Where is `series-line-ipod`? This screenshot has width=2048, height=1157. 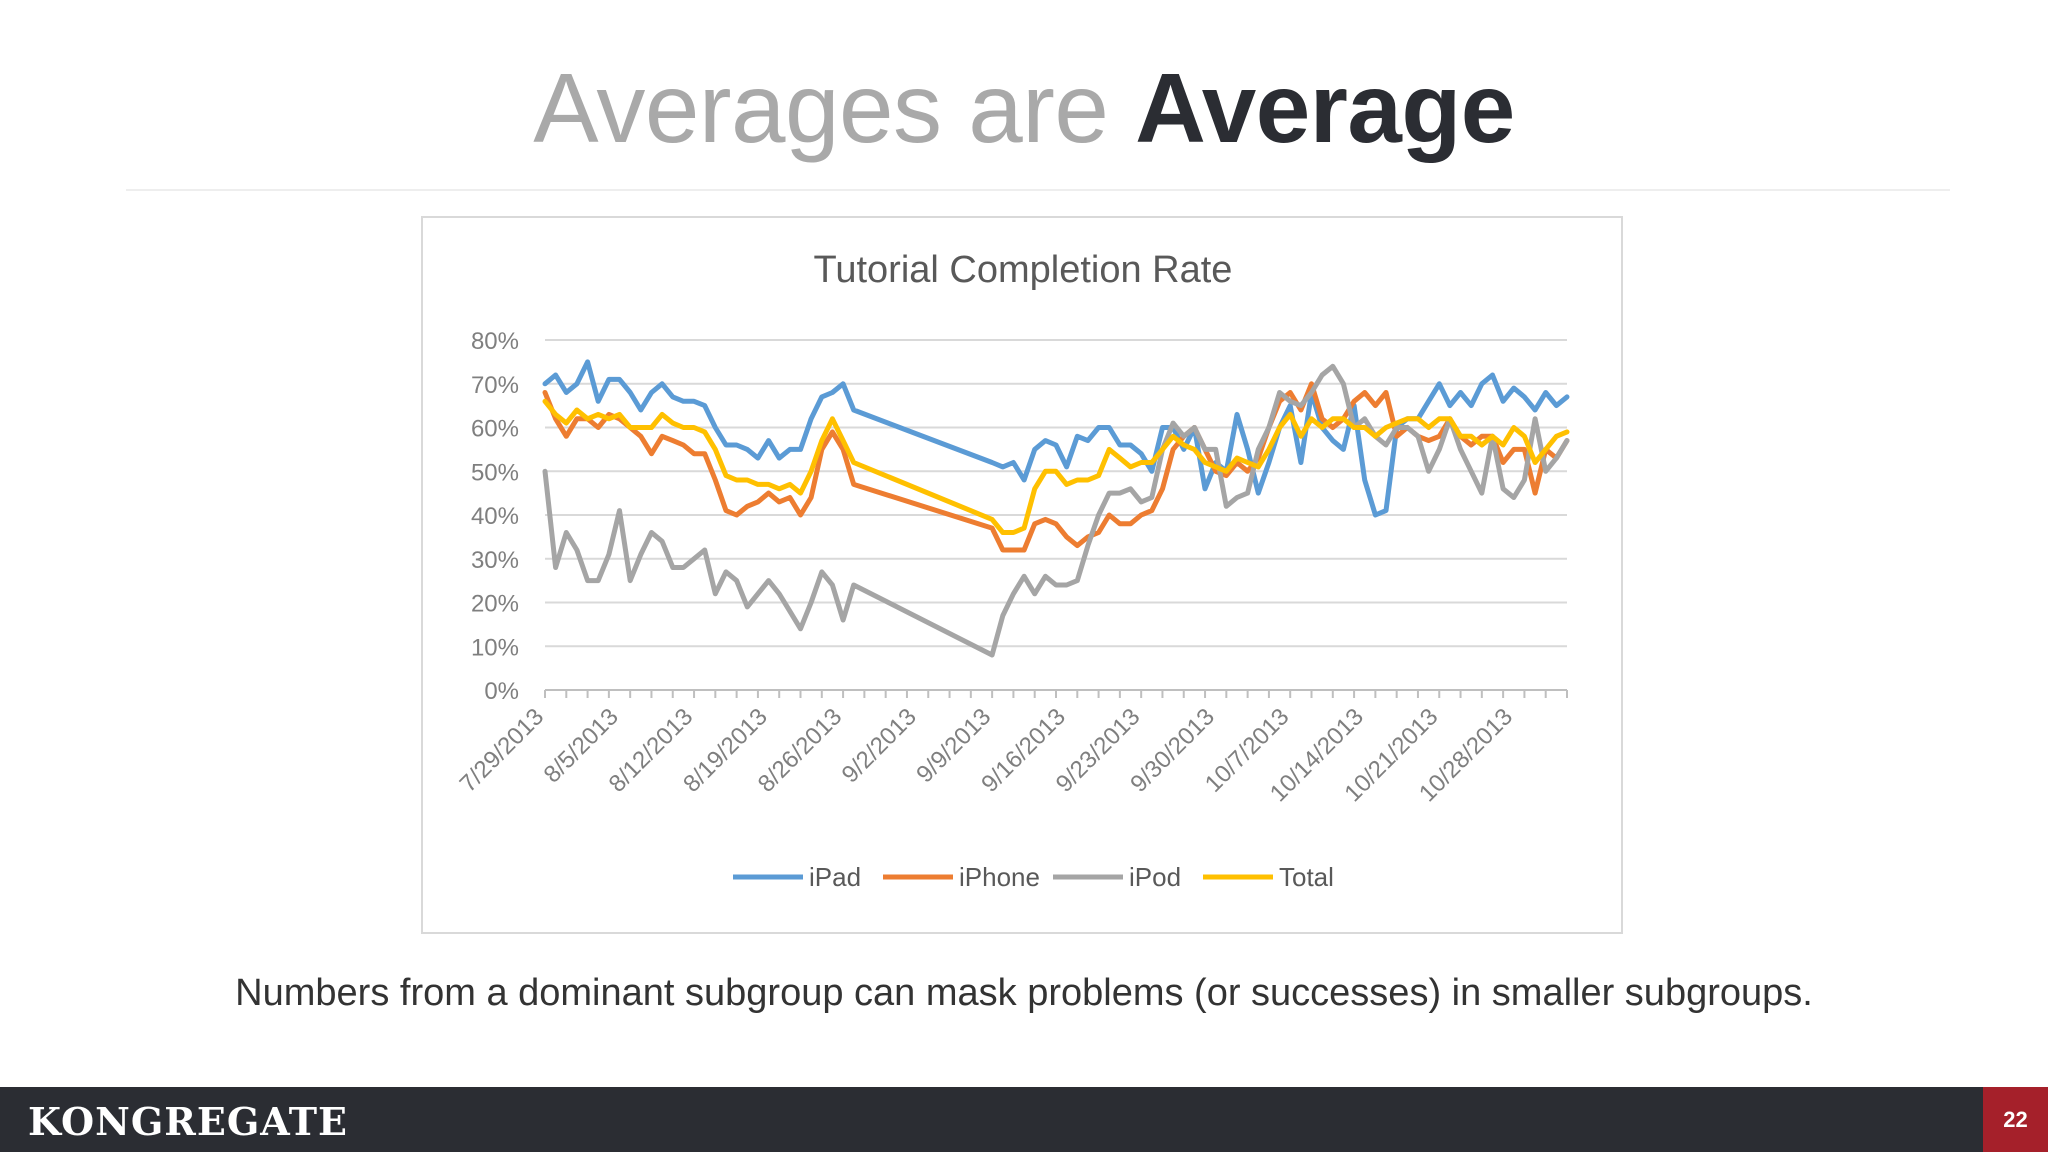
series-line-ipod is located at coordinates (1056, 510).